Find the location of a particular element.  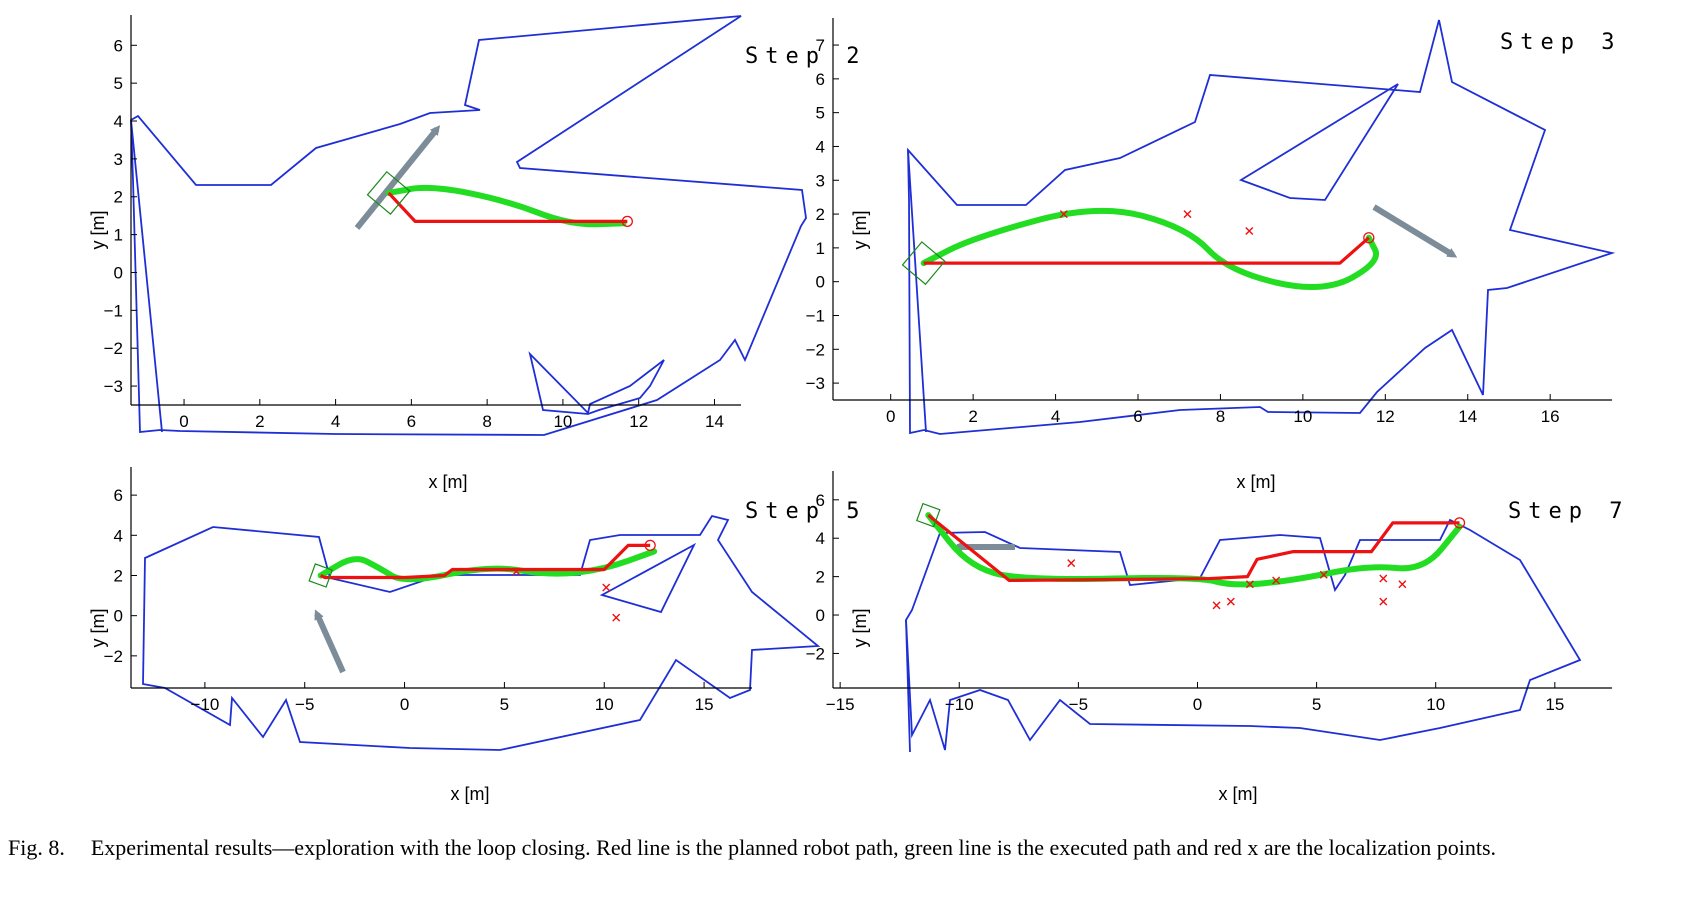

x-tick-label: −10 is located at coordinates (204, 704).